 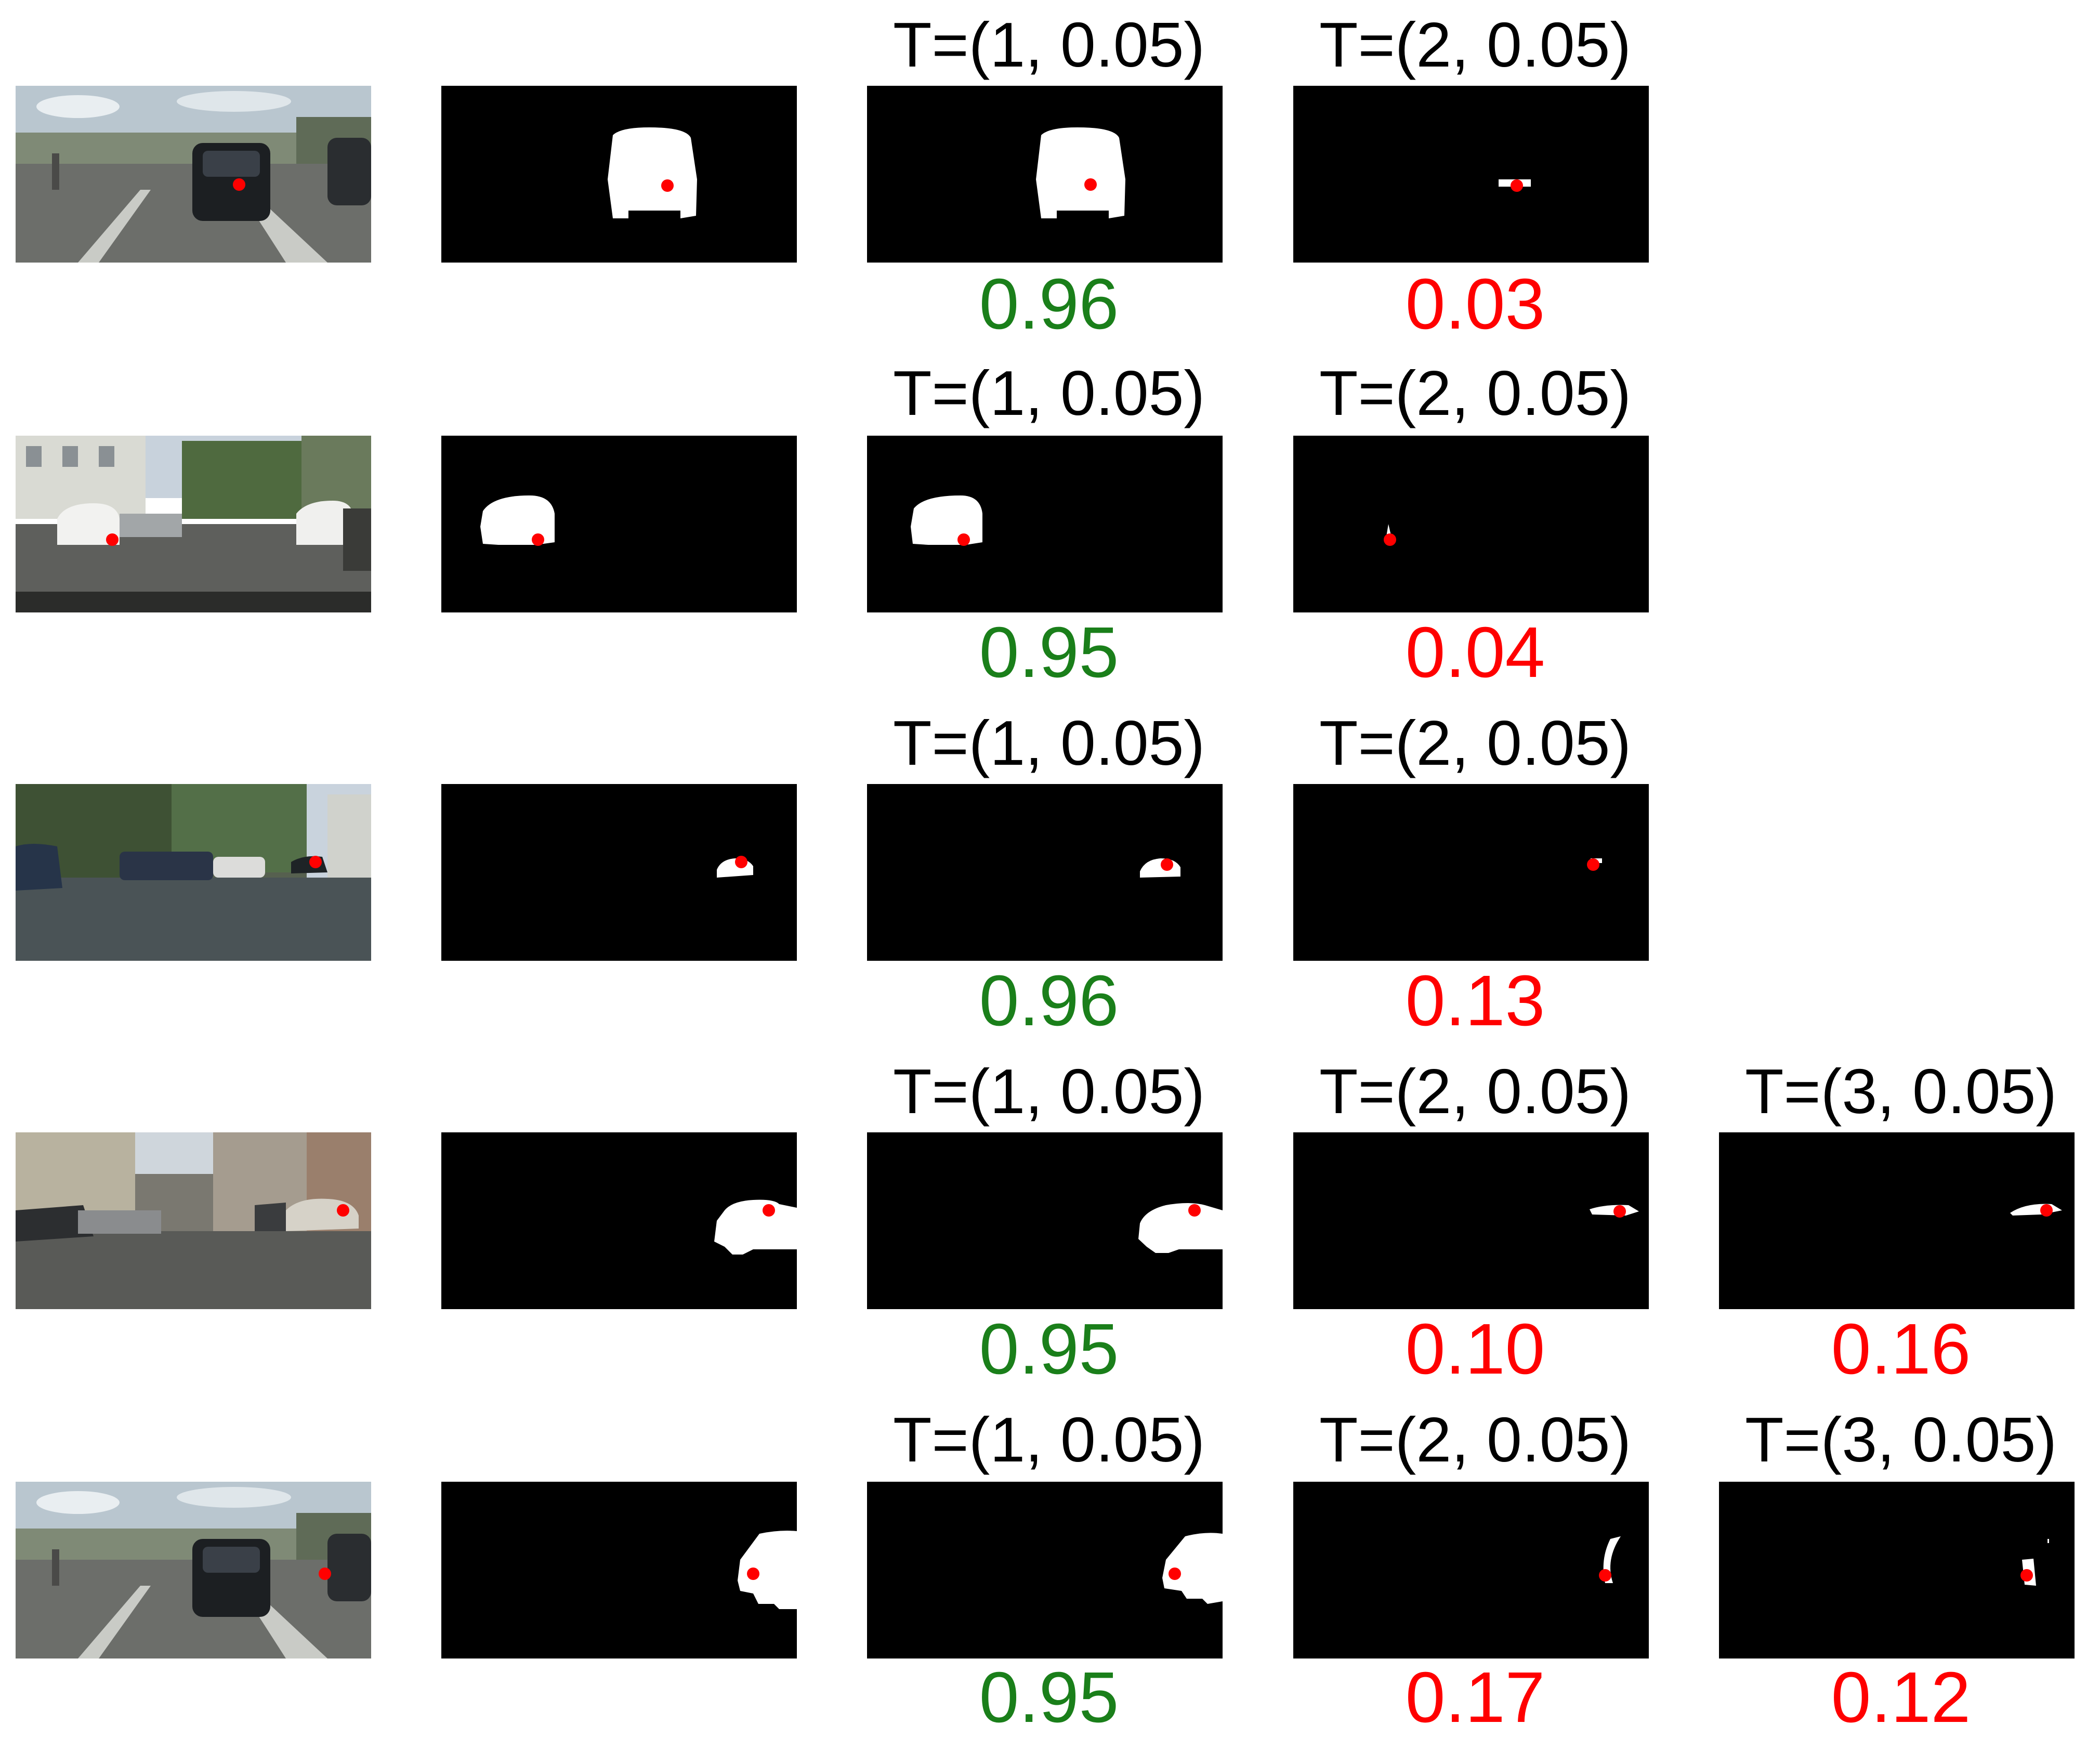 What do you see at coordinates (1475, 1697) in the screenshot?
I see `iou-score: 0.17` at bounding box center [1475, 1697].